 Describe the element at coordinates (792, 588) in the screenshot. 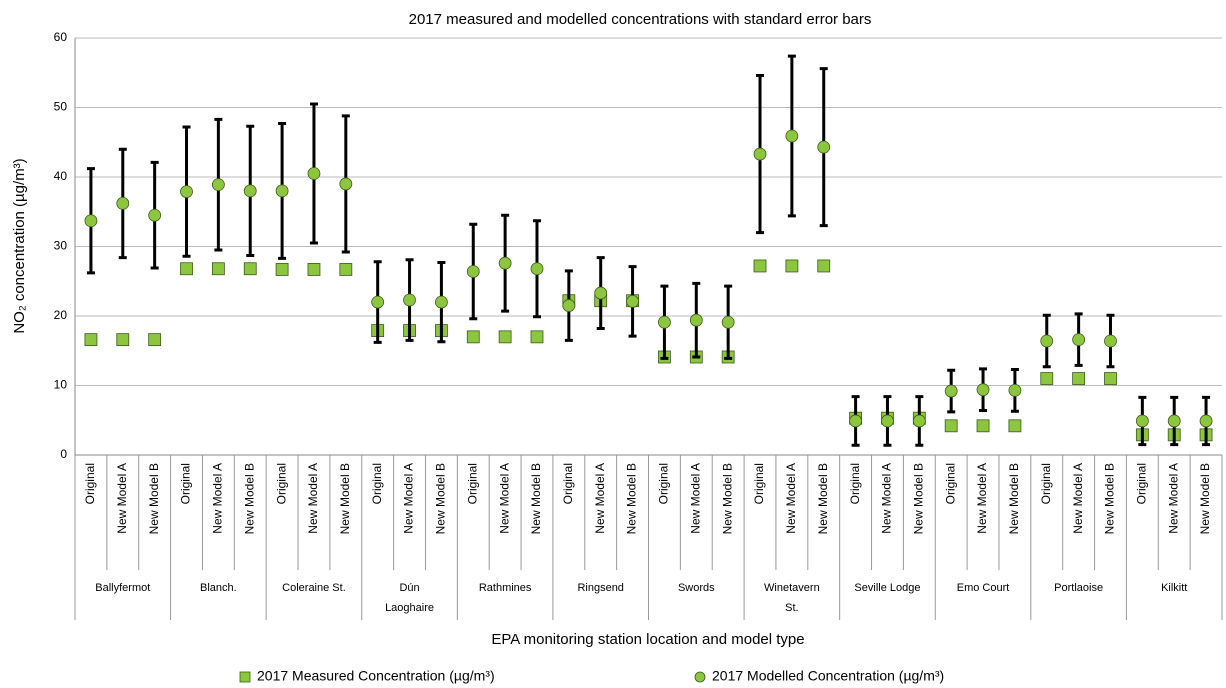

I see `group-label: Winetavern` at that location.